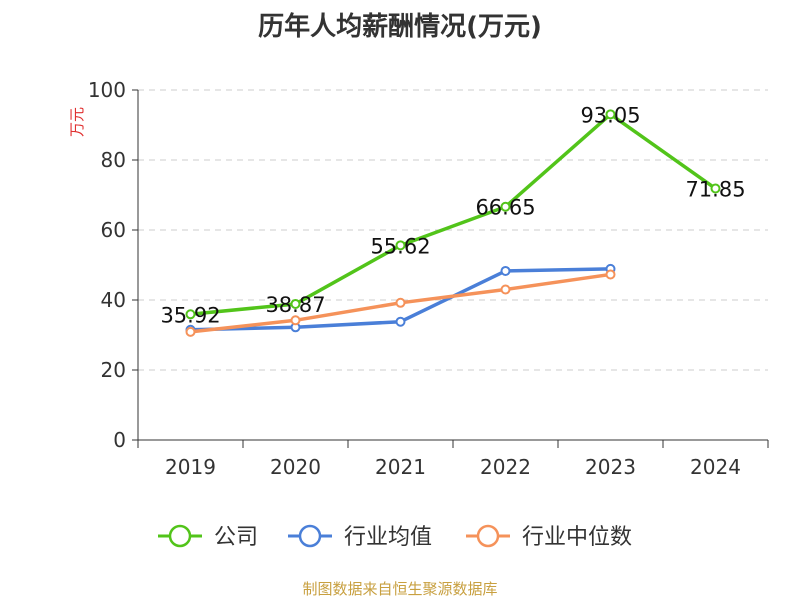  Describe the element at coordinates (190, 467) in the screenshot. I see `x-tick-label: 2019` at that location.